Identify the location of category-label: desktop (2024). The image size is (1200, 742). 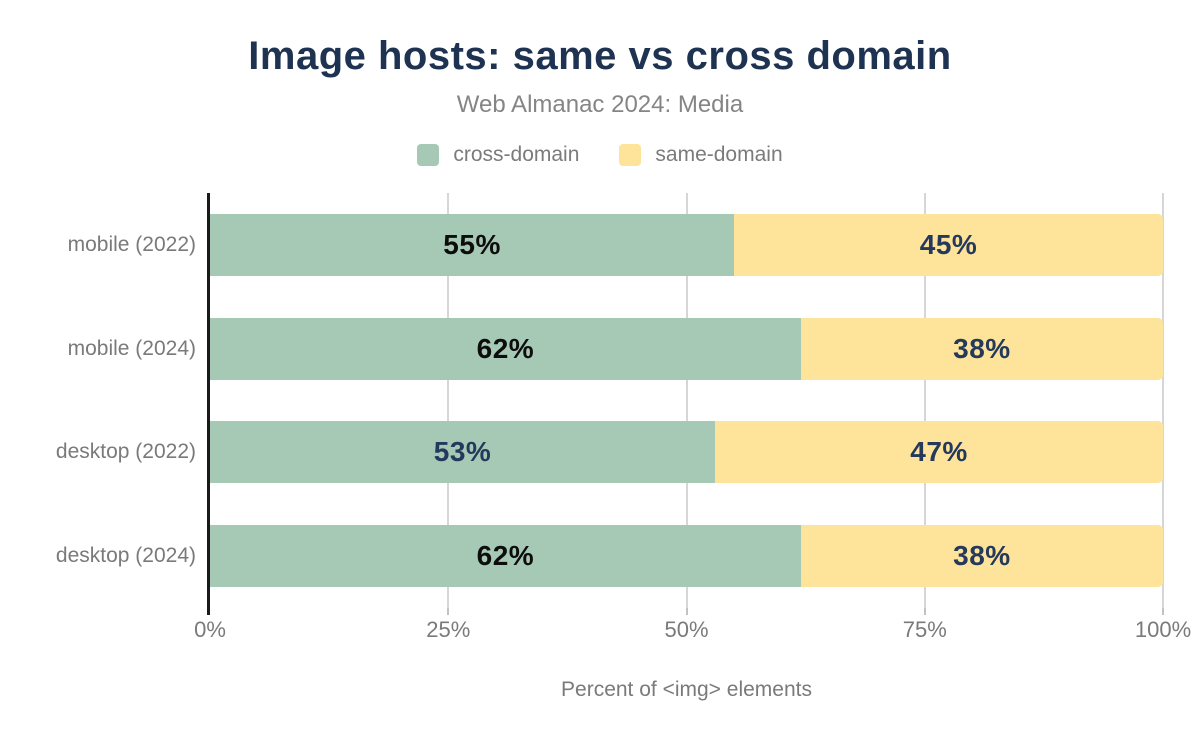
(125, 556).